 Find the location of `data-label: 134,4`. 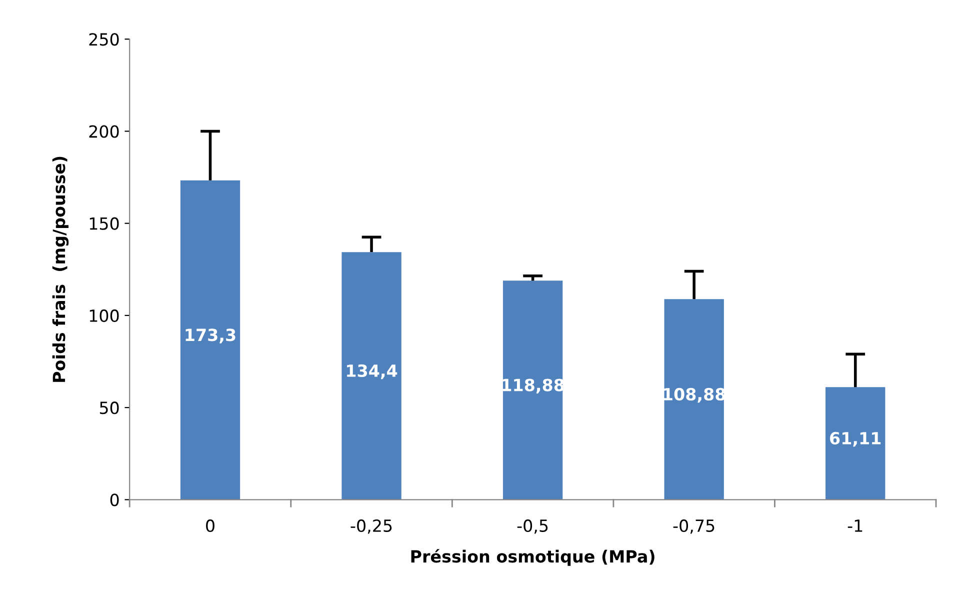

data-label: 134,4 is located at coordinates (372, 372).